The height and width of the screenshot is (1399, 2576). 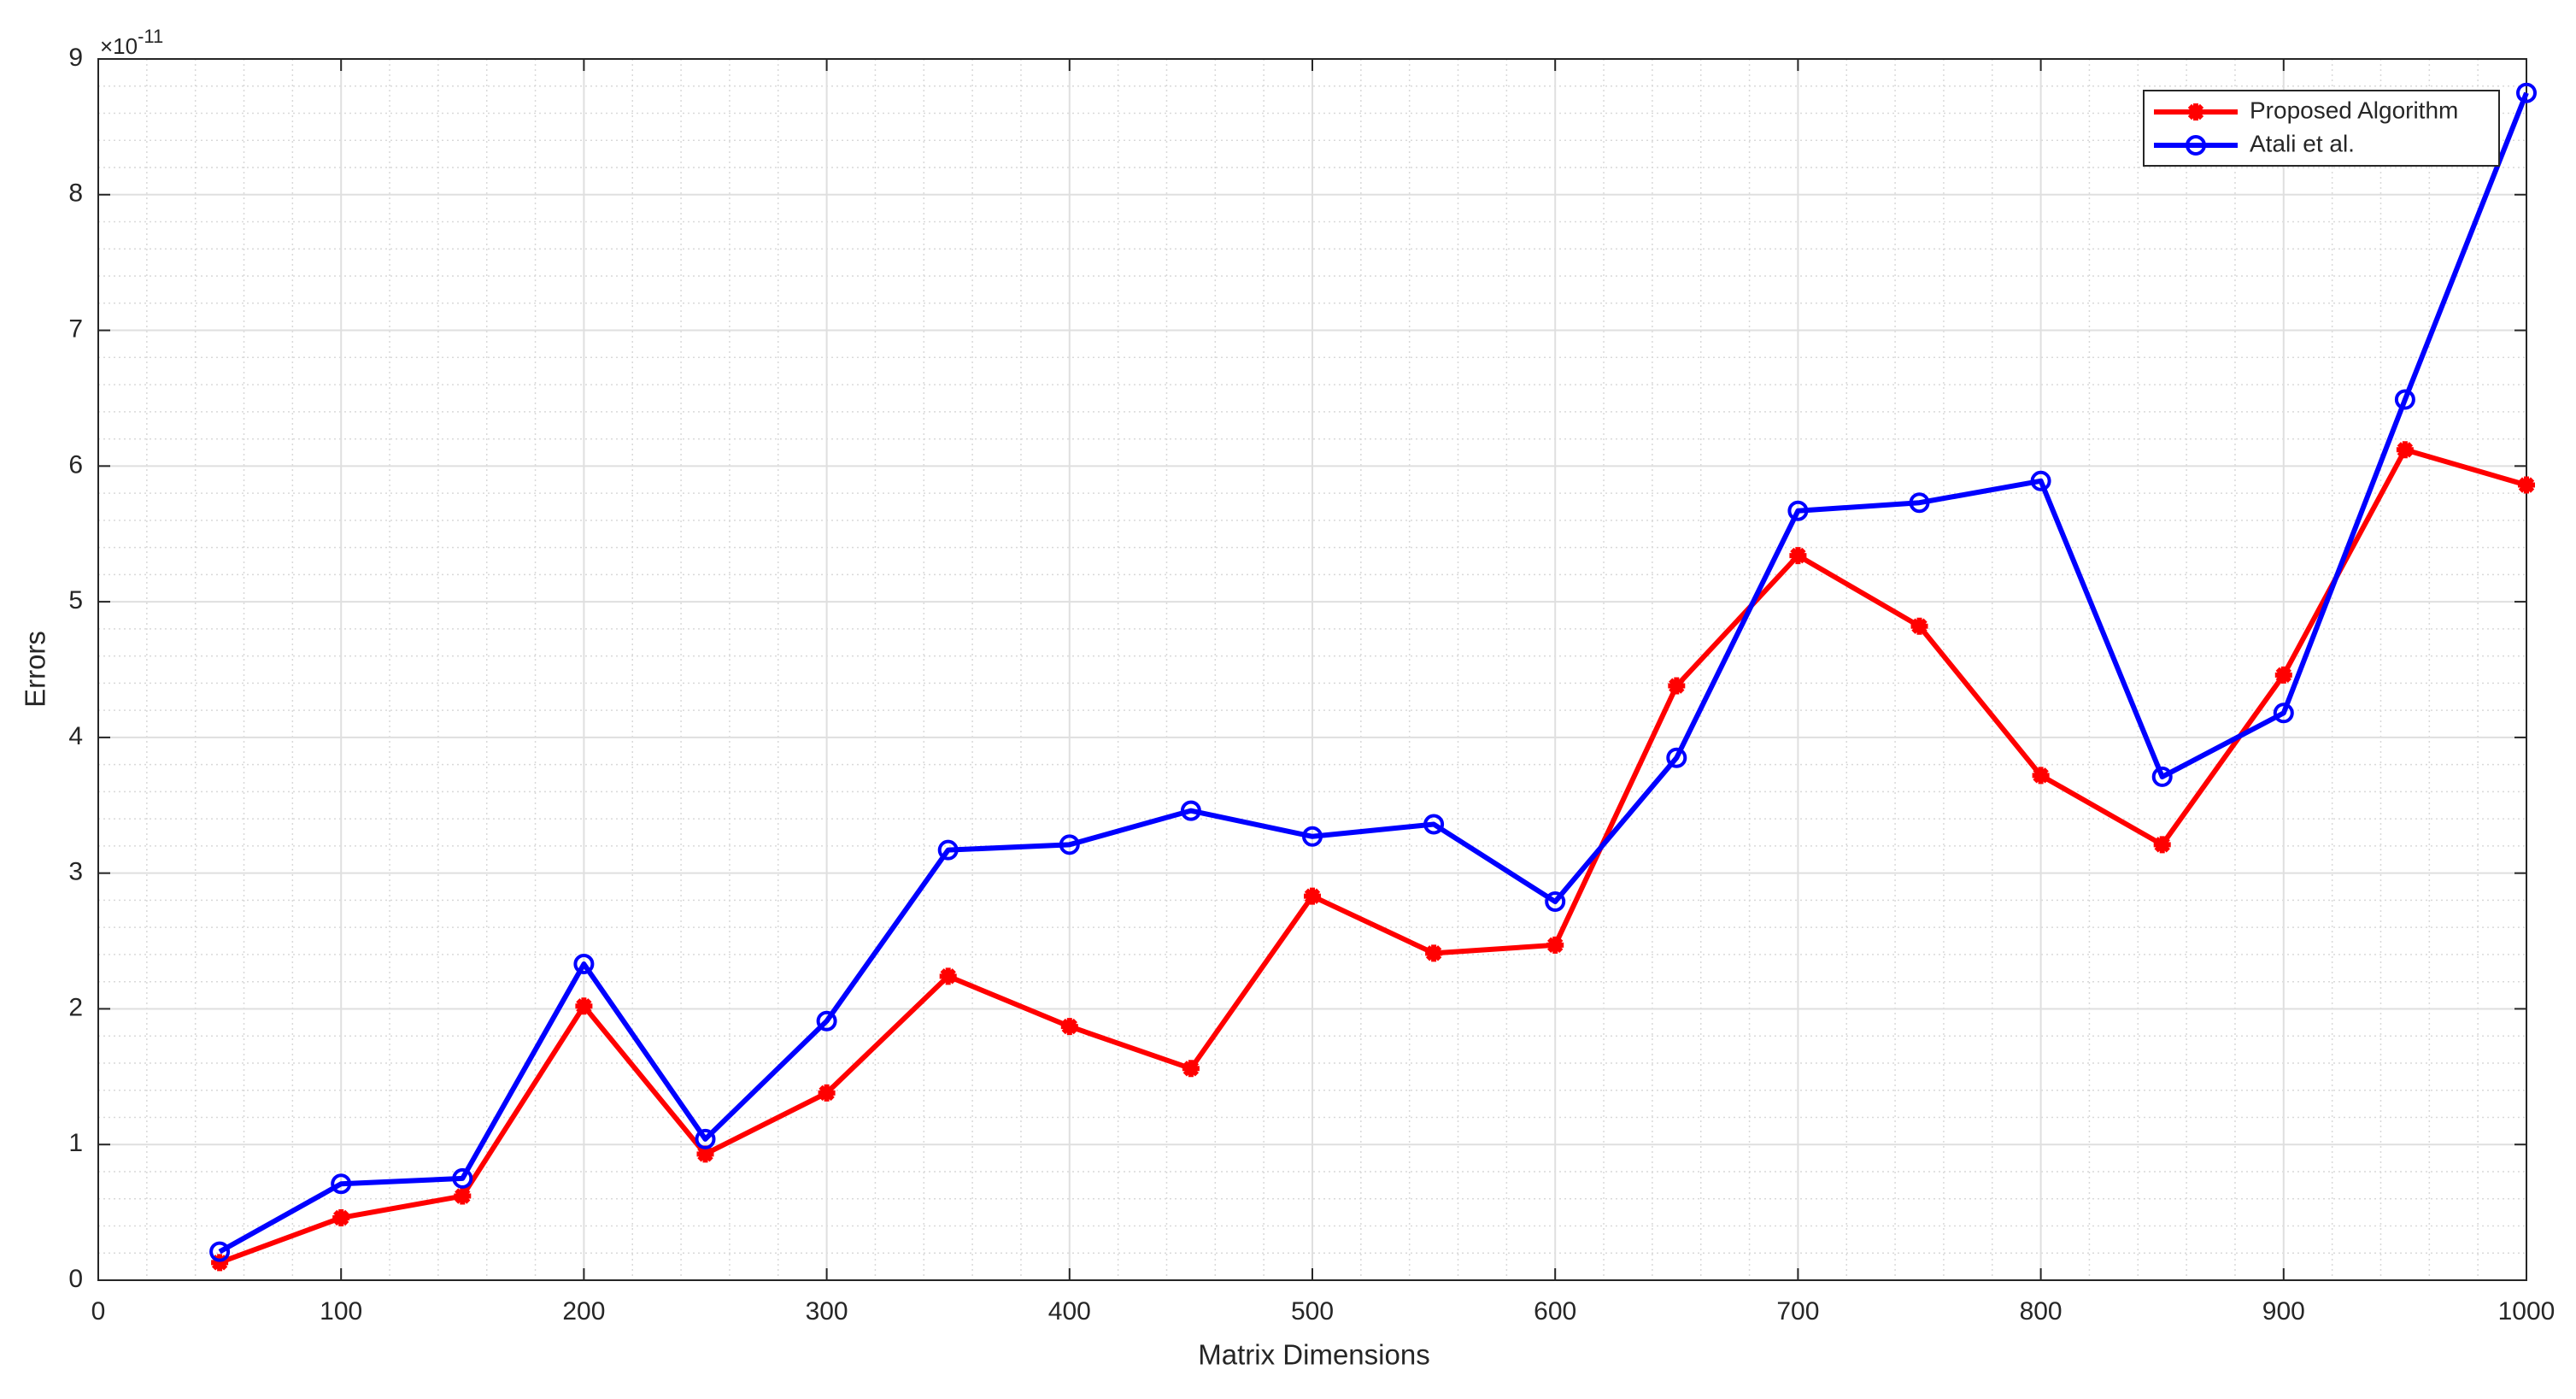 What do you see at coordinates (1555, 1312) in the screenshot?
I see `x-tick-label: 600` at bounding box center [1555, 1312].